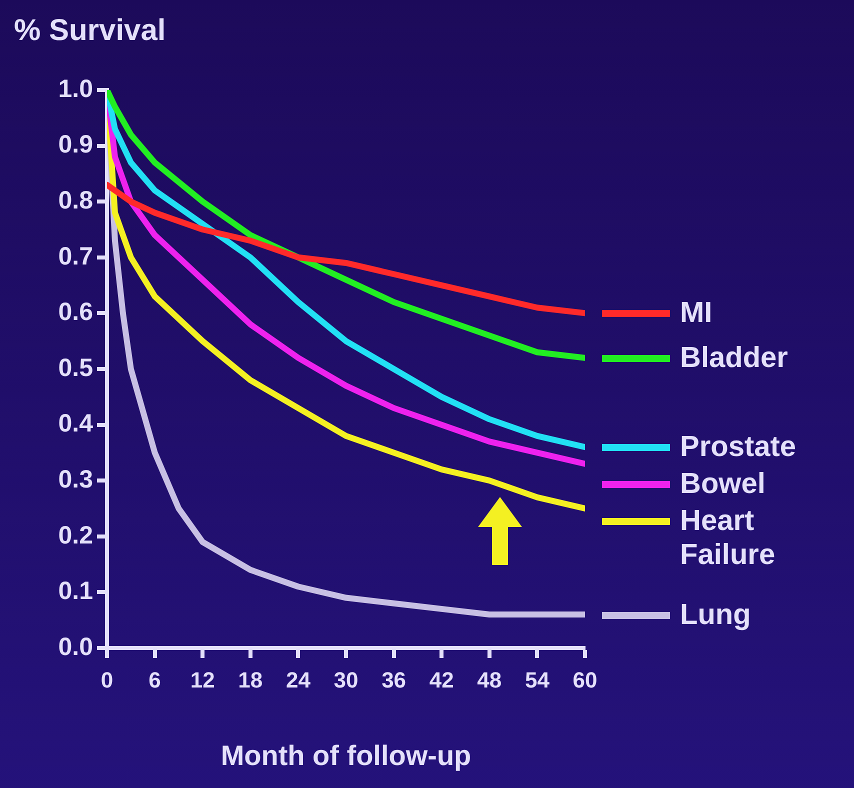  Describe the element at coordinates (394, 679) in the screenshot. I see `x-tick-label: 36` at that location.